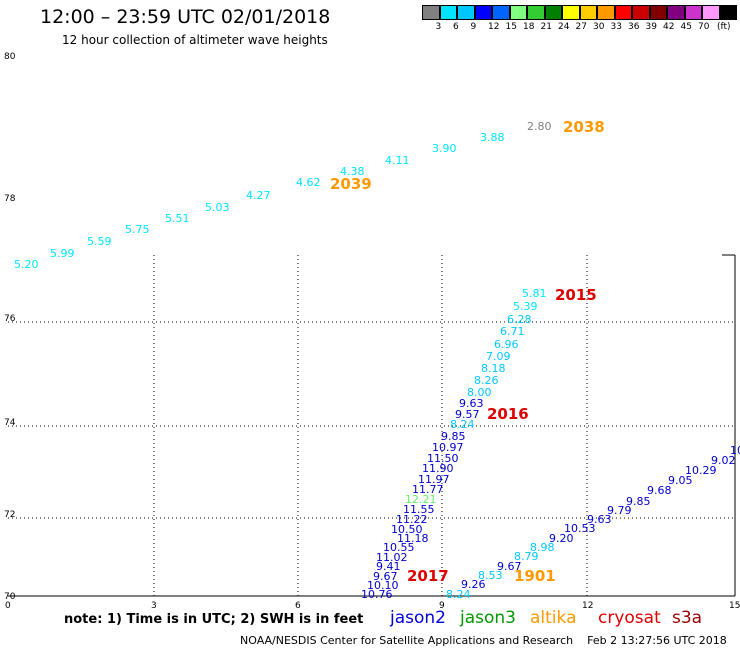 Image resolution: width=740 pixels, height=650 pixels. I want to click on map-title: 12:00 – 23:59 UTC 02/01/2018, so click(185, 17).